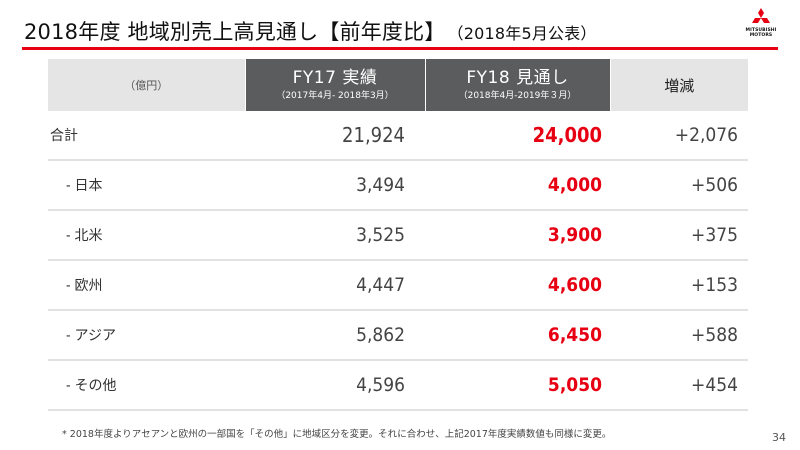  Describe the element at coordinates (146, 185) in the screenshot. I see `region-name: - 日本` at that location.